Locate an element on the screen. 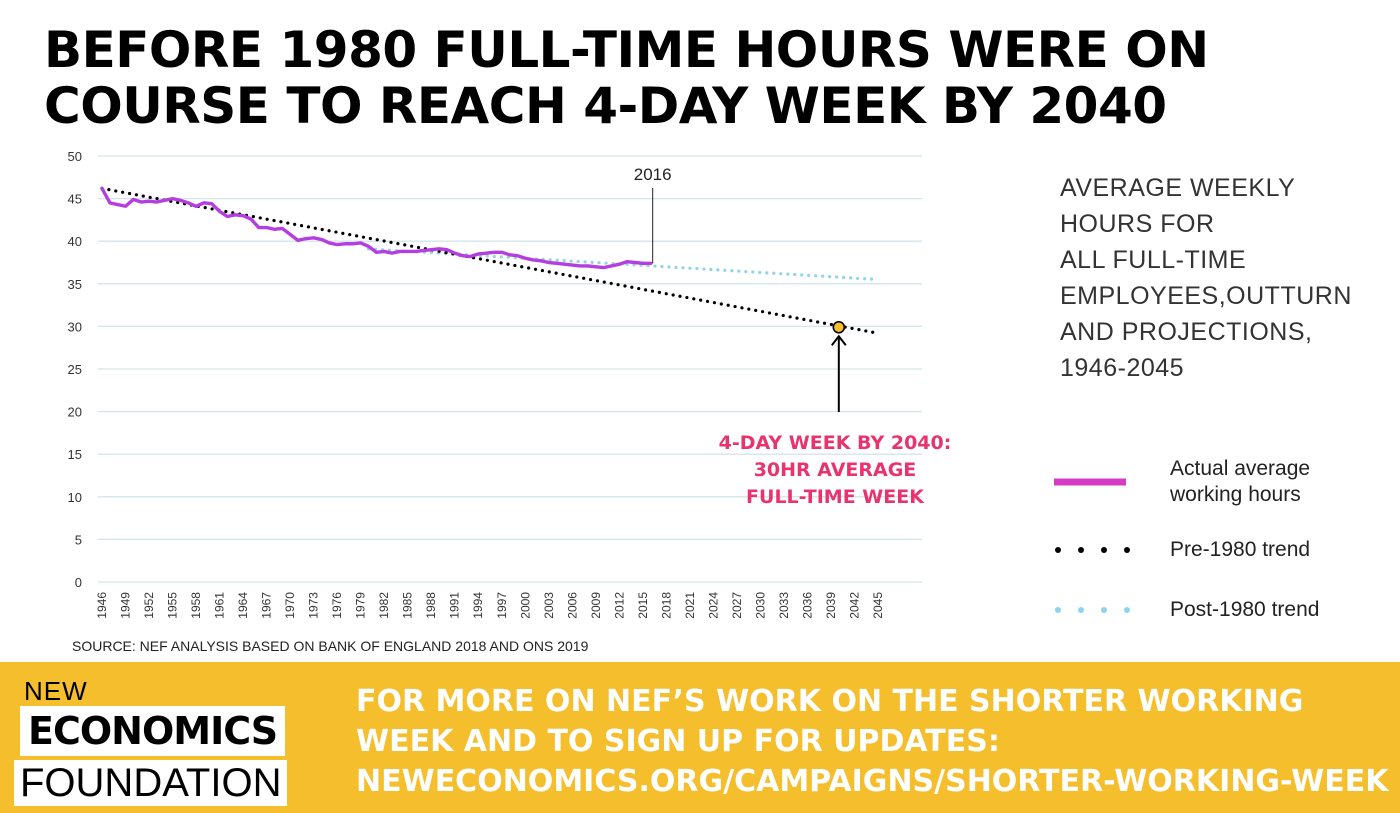 The height and width of the screenshot is (813, 1400). y-tick-label: 20 is located at coordinates (75, 412).